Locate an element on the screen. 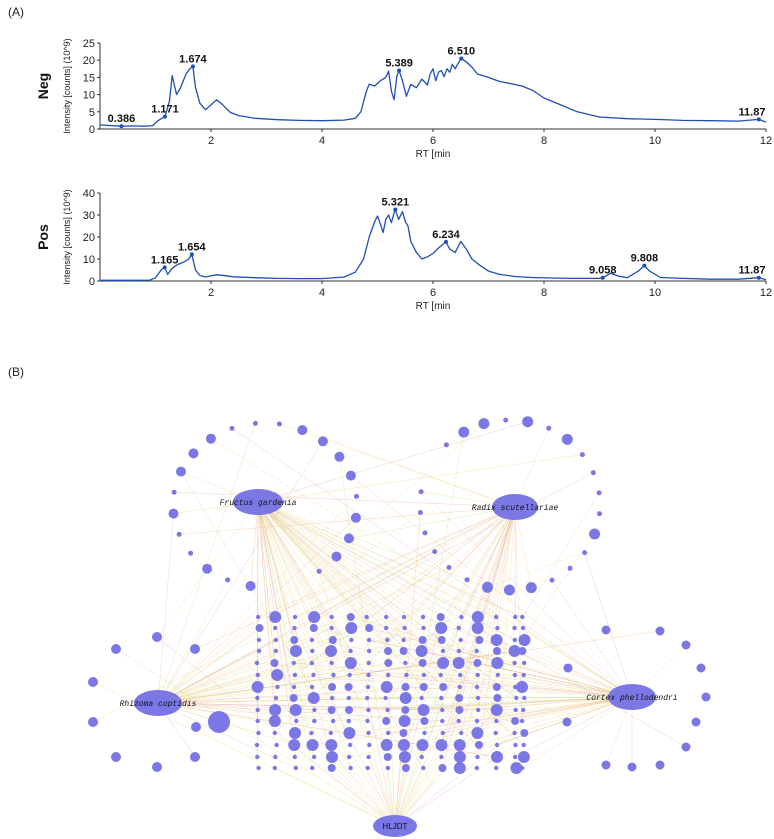  y-axis-label: Intensity [counts] (10^9) is located at coordinates (67, 85).